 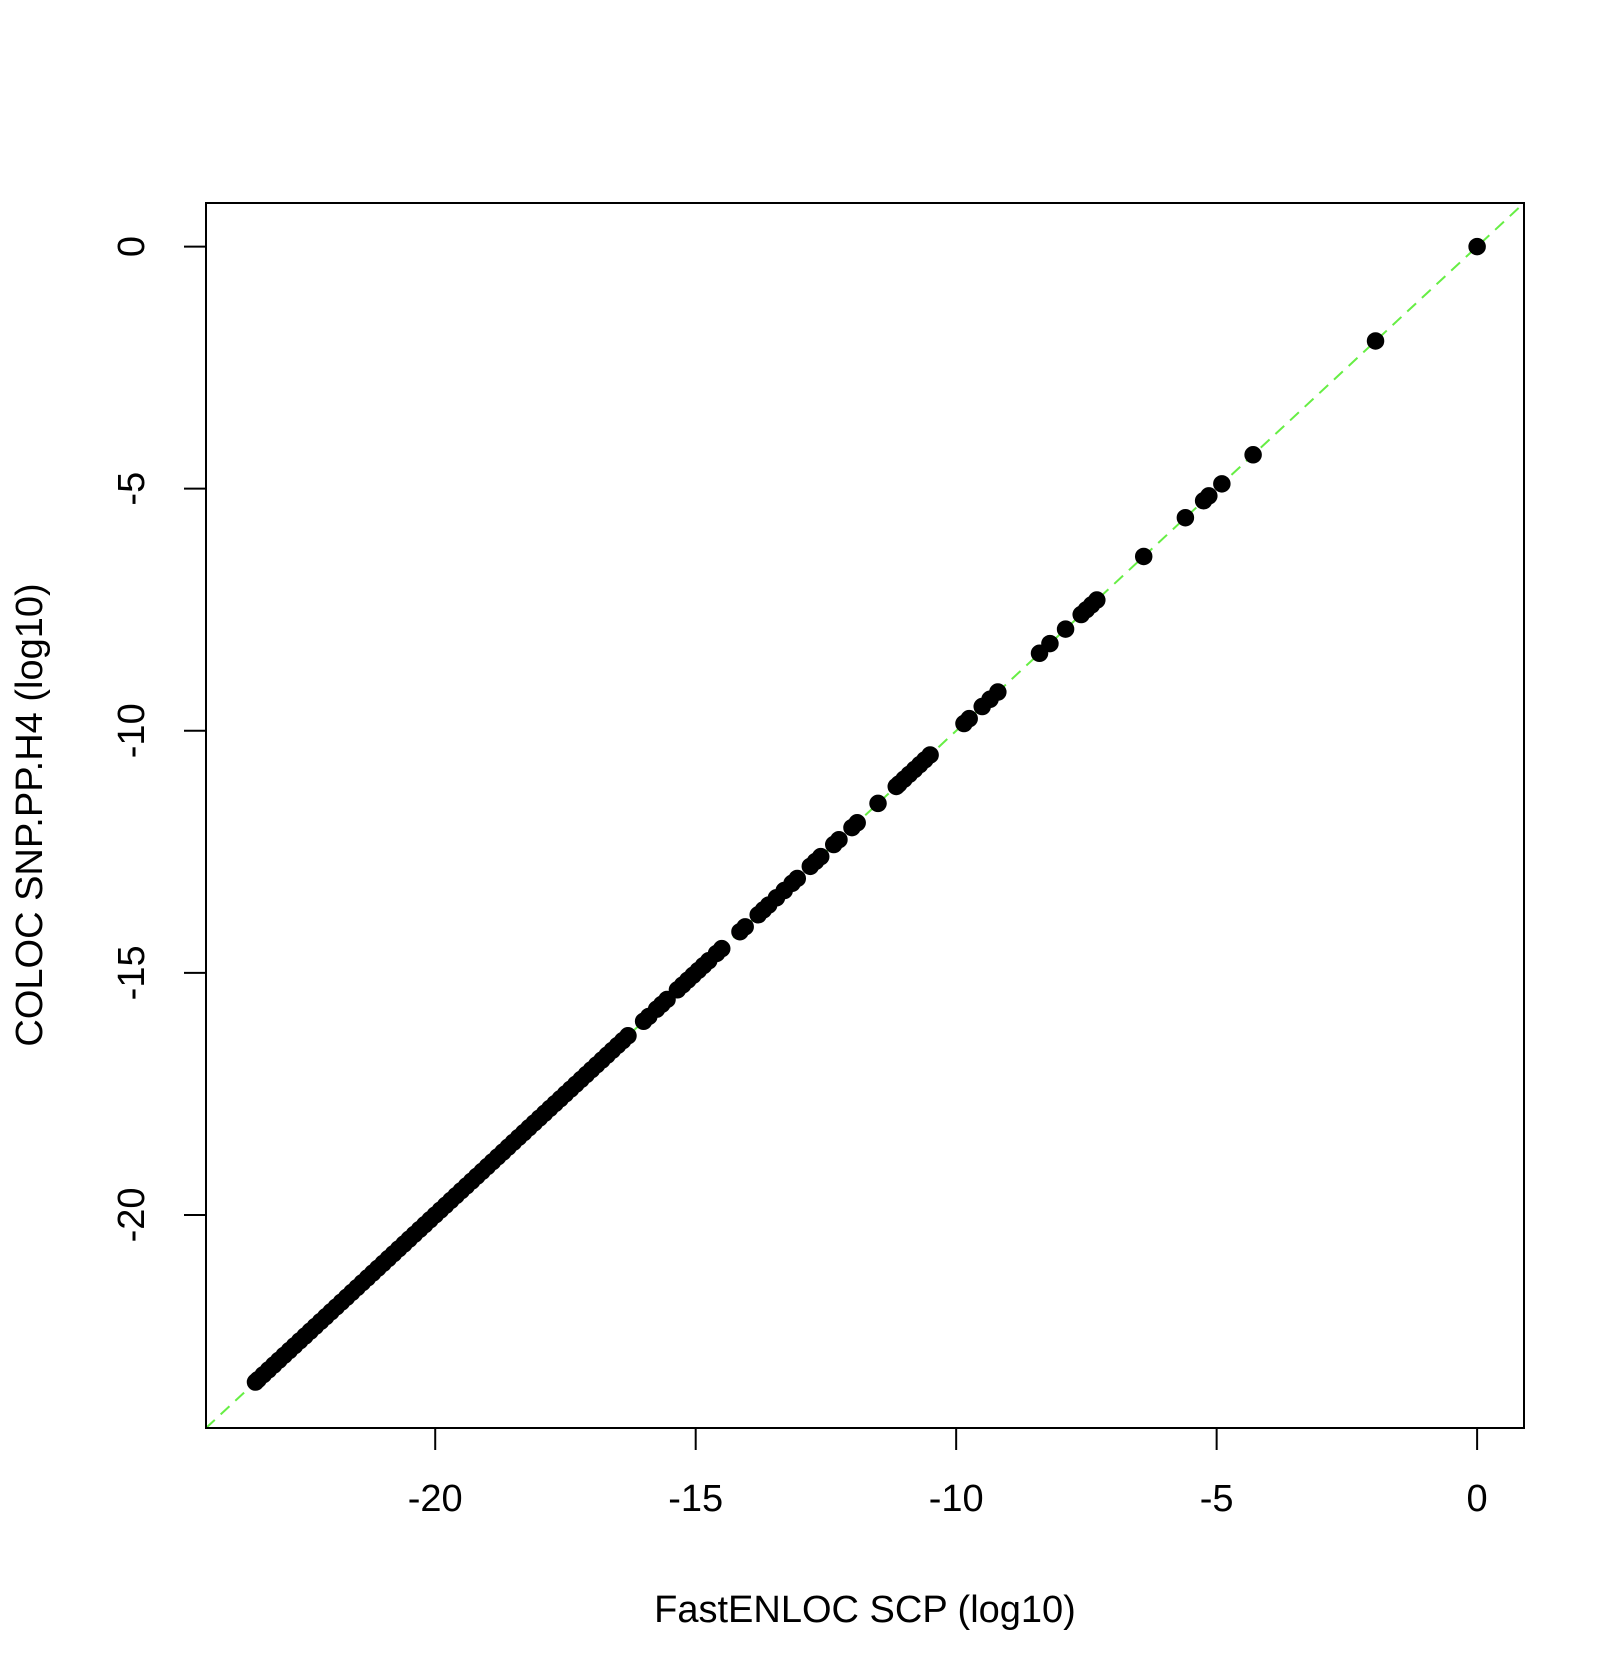 I want to click on y-tick-label: -20, so click(x=132, y=1214).